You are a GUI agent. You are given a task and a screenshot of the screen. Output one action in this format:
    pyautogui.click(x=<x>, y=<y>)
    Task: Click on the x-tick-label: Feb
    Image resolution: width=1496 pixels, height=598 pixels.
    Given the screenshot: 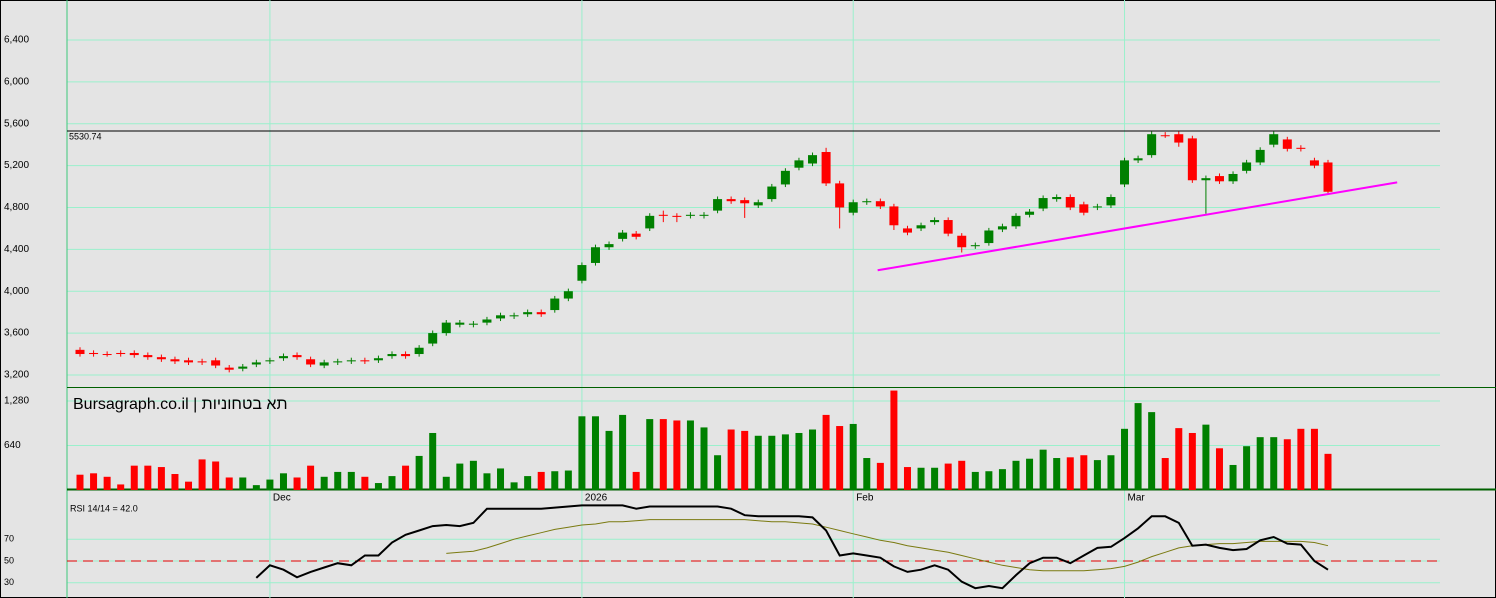 What is the action you would take?
    pyautogui.click(x=865, y=498)
    